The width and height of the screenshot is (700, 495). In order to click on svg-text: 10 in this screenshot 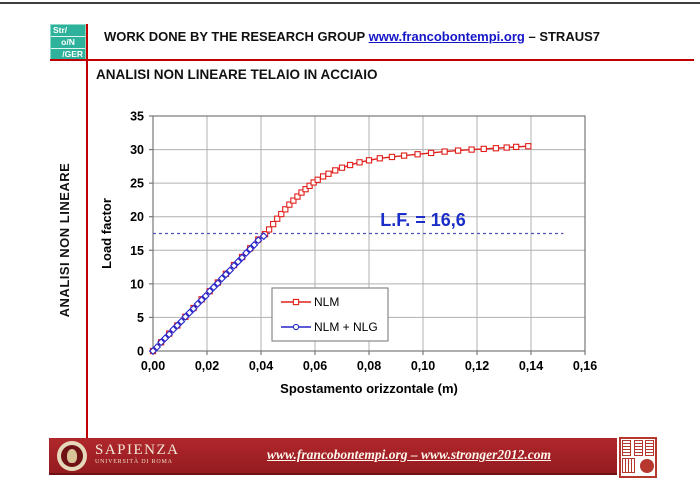, I will do `click(137, 284)`.